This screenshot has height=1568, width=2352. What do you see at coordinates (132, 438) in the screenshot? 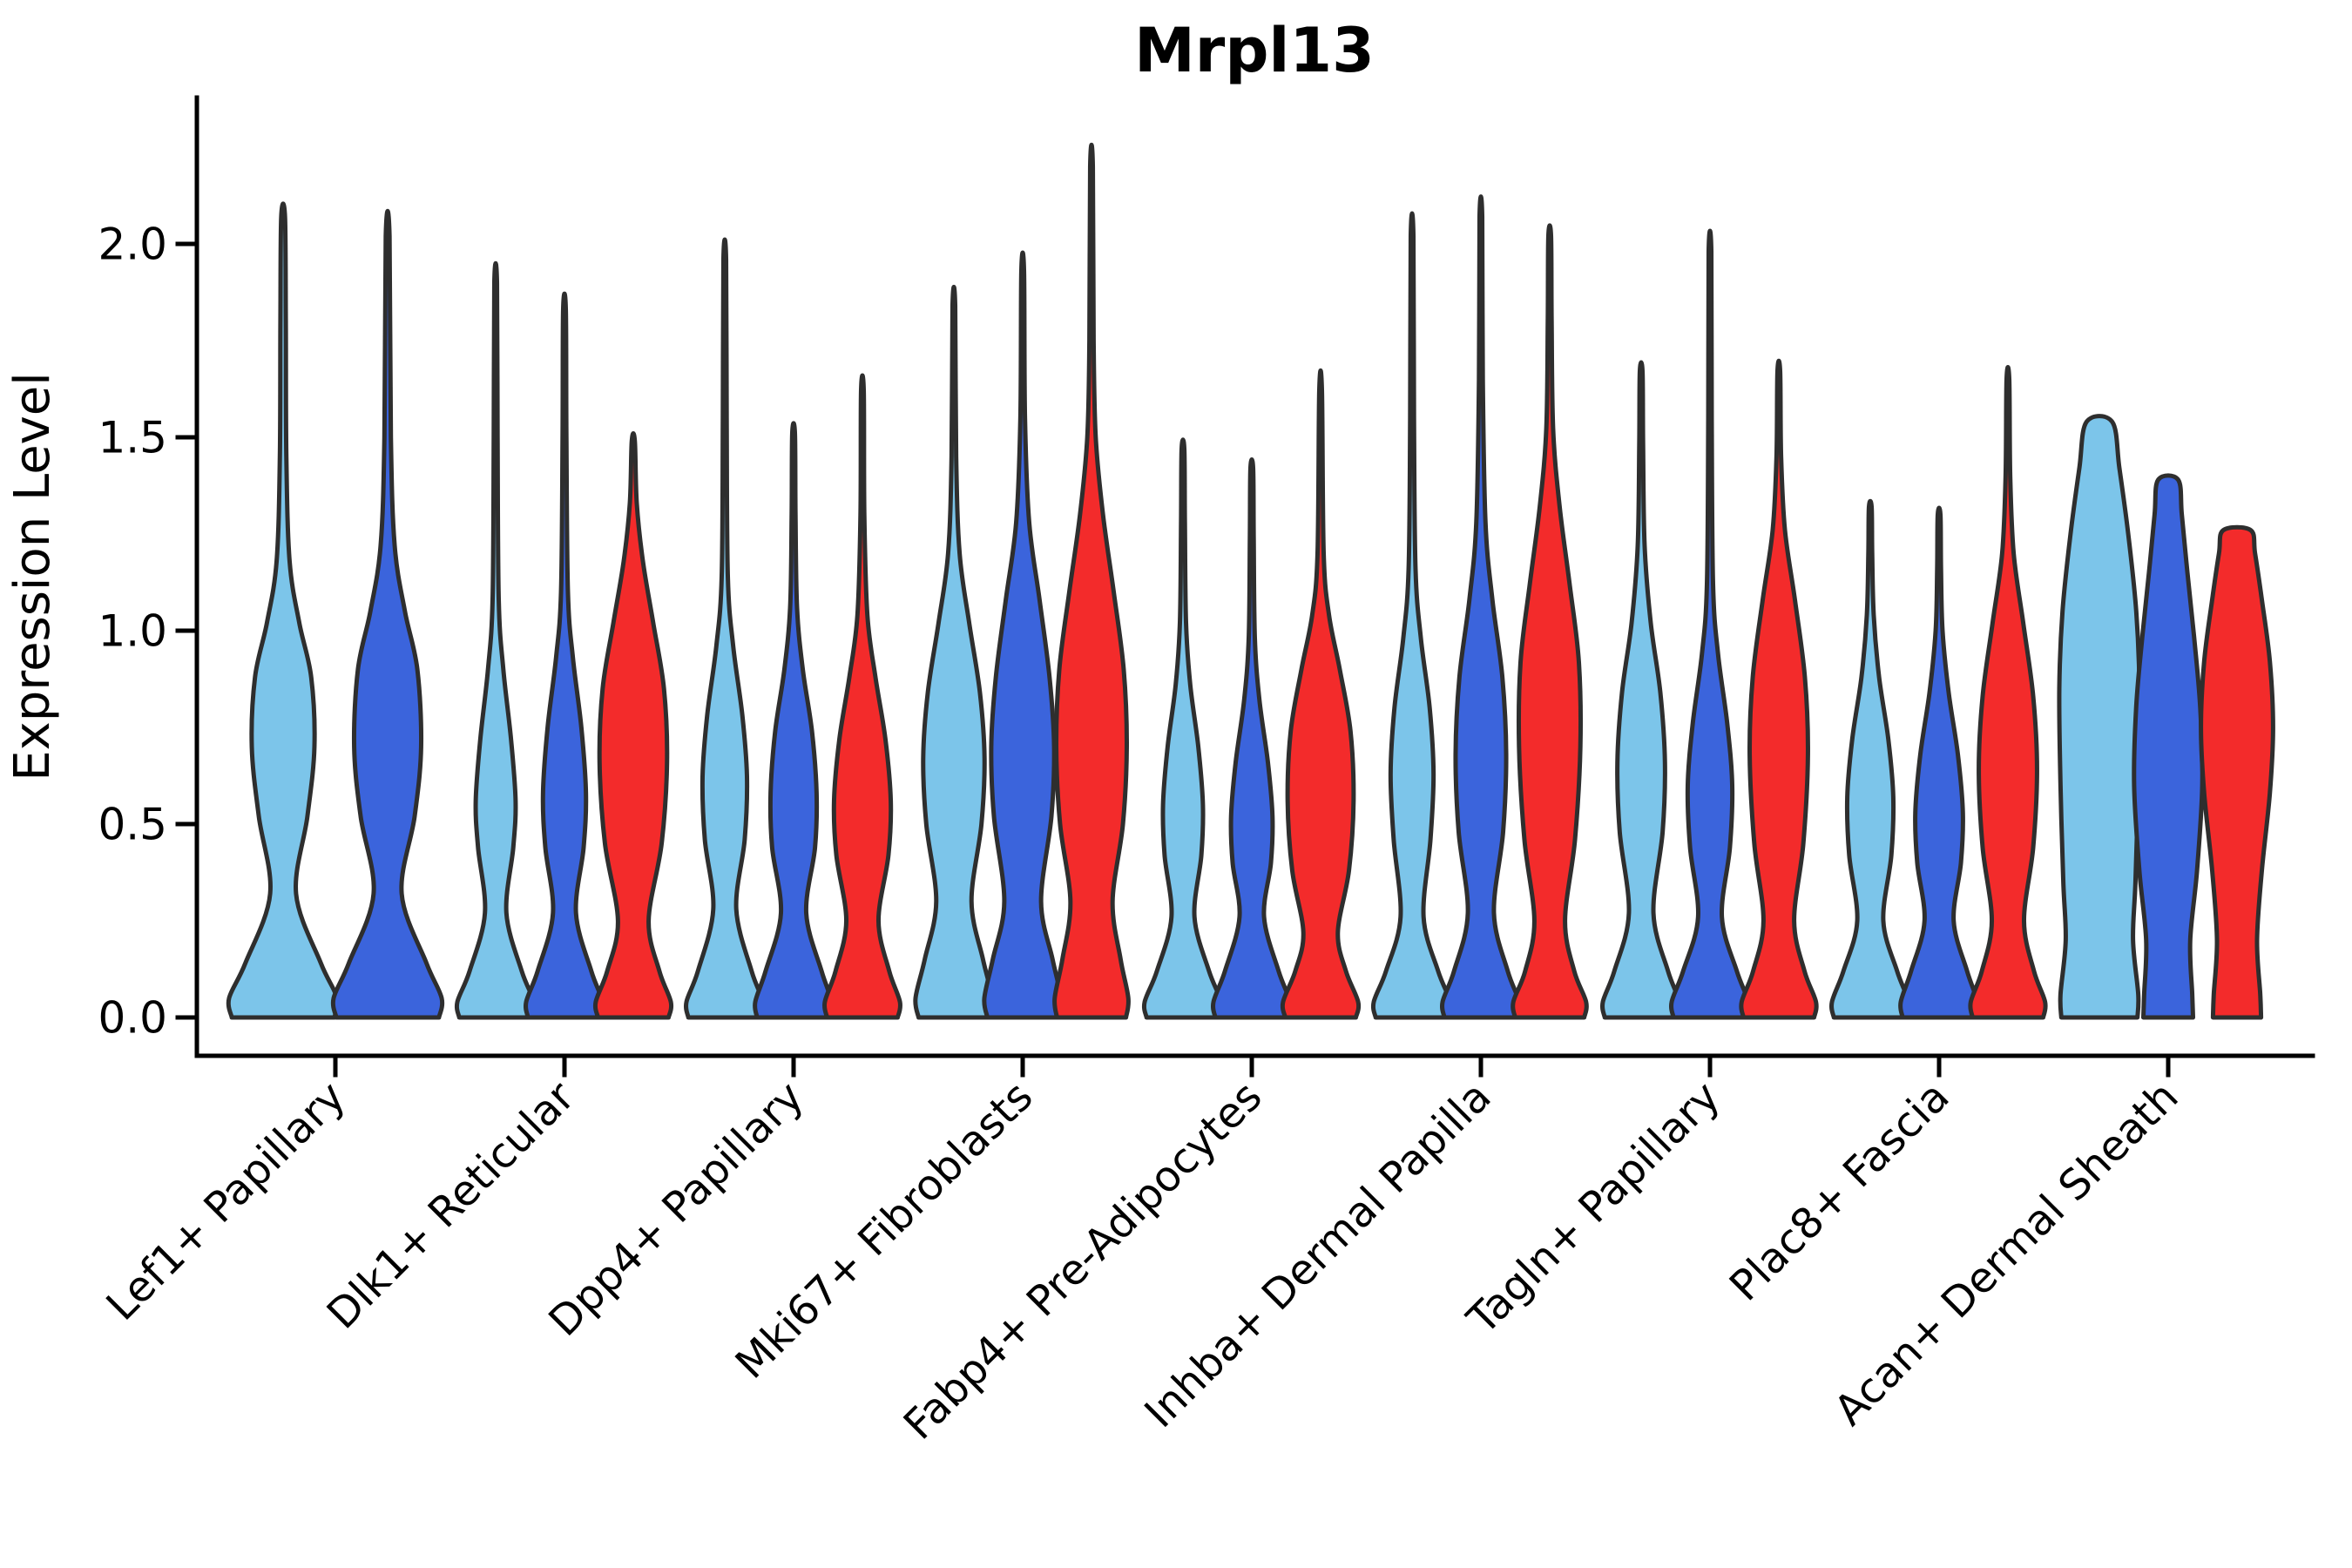
I see `y-tick-label: 1.5` at bounding box center [132, 438].